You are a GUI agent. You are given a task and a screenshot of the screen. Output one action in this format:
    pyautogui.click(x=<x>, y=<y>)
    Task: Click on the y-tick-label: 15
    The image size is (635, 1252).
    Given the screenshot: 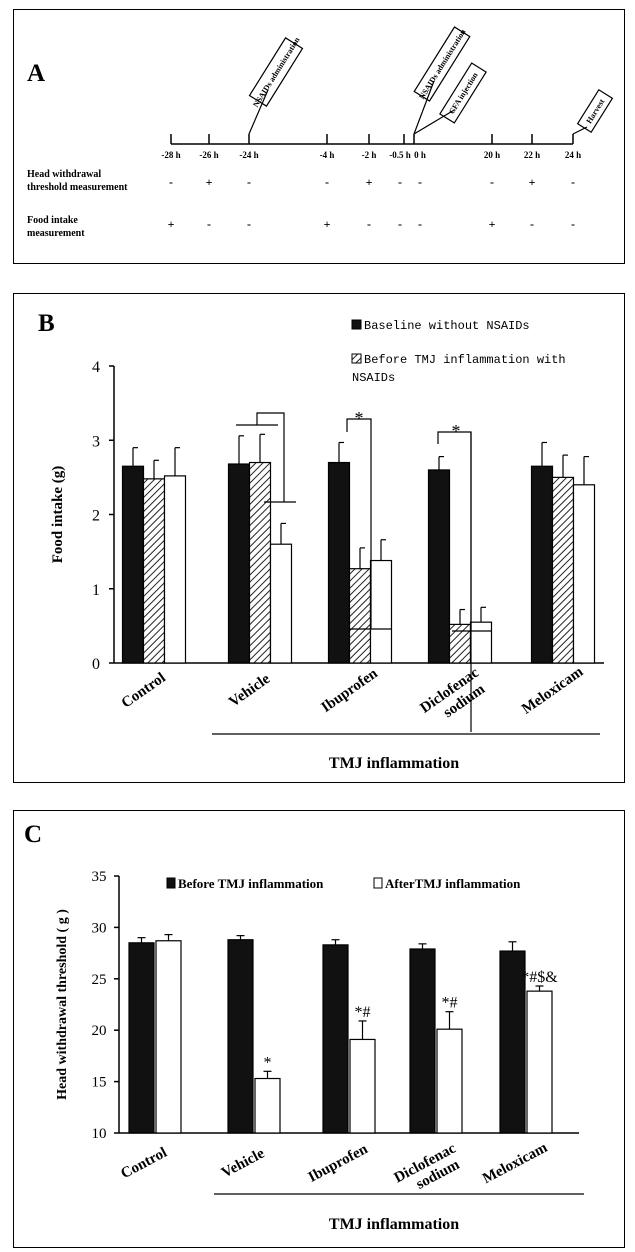 What is the action you would take?
    pyautogui.click(x=99, y=1083)
    